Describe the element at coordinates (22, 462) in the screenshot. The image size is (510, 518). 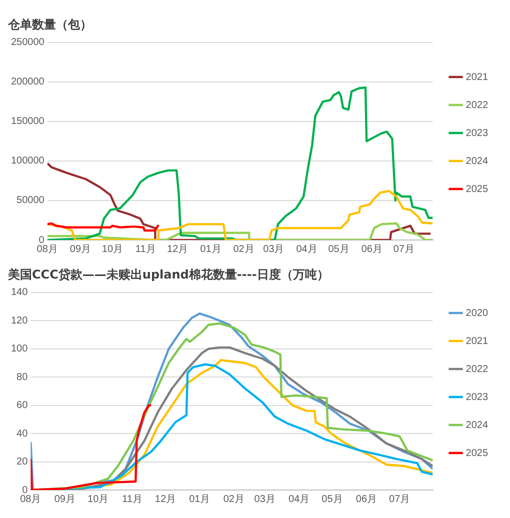
I see `y-tick-label: 20` at that location.